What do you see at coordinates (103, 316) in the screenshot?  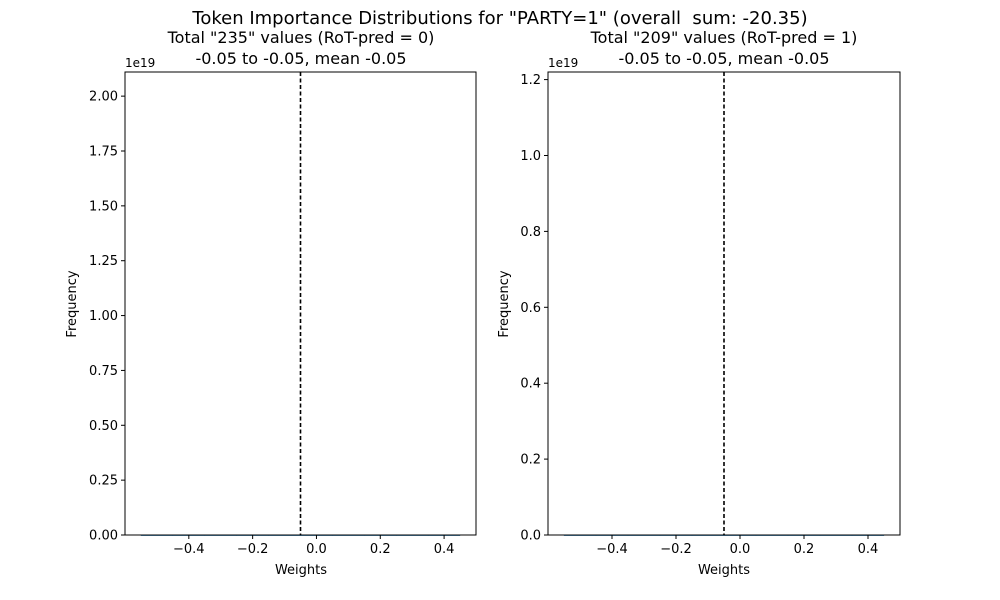 I see `y-tick-label: 1.00` at bounding box center [103, 316].